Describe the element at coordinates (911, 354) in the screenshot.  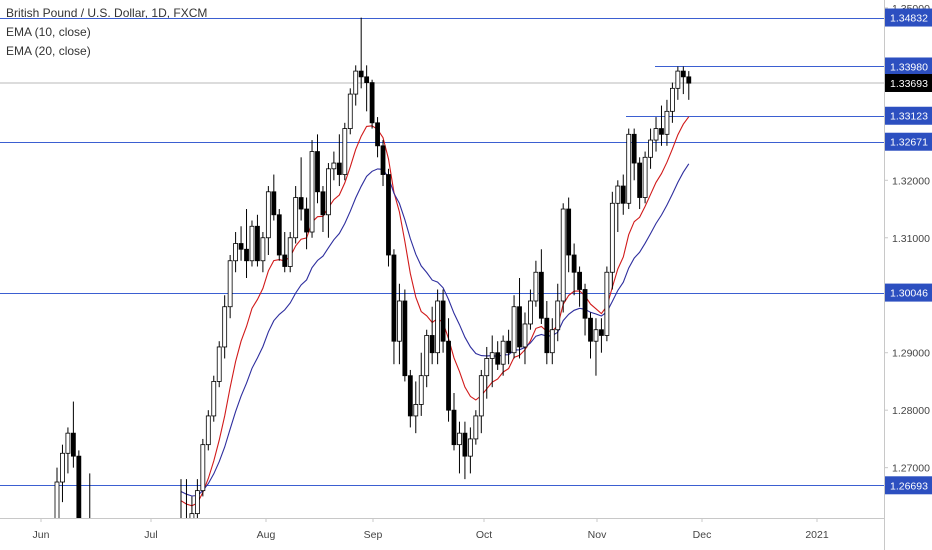
I see `price-tick-label: 1.29000` at that location.